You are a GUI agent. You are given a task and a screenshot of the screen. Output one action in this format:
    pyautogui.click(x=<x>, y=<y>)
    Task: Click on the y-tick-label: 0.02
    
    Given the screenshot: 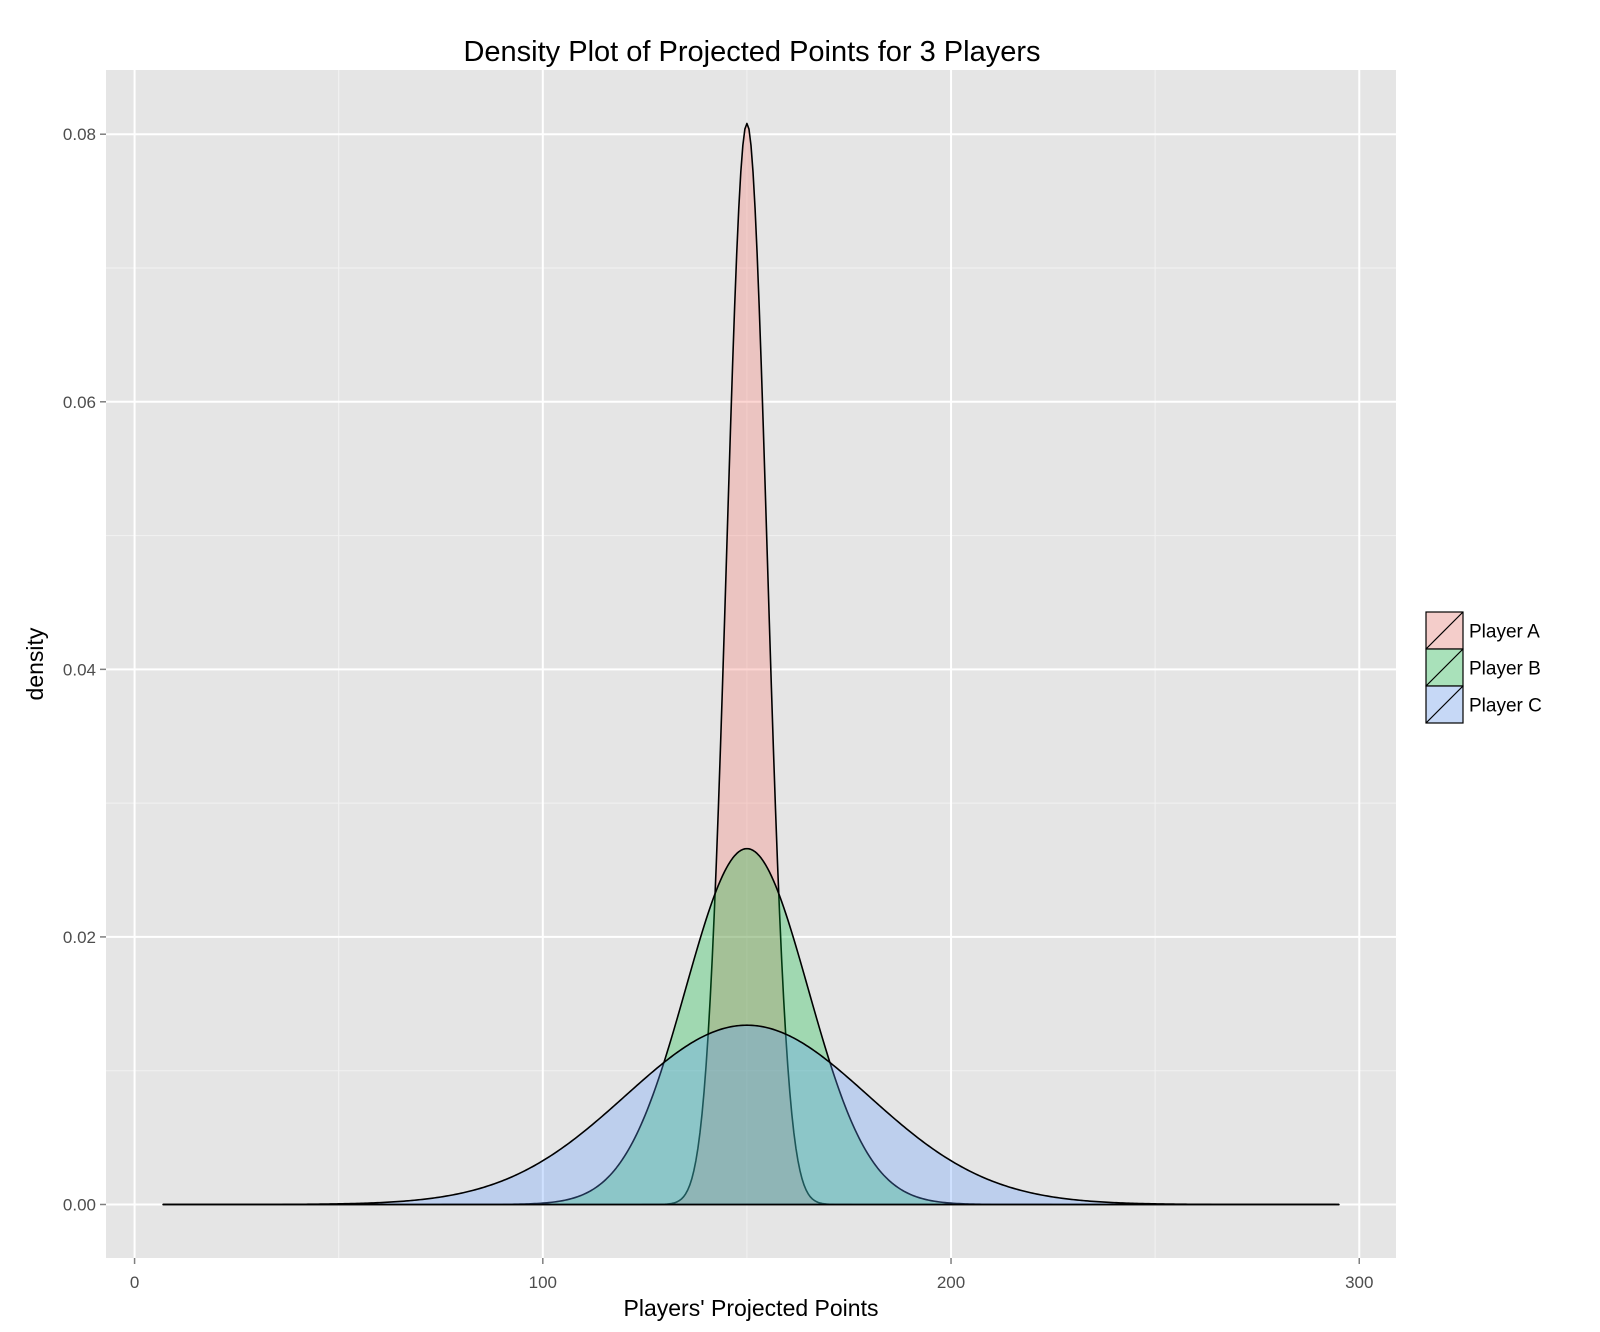 What is the action you would take?
    pyautogui.click(x=79, y=937)
    